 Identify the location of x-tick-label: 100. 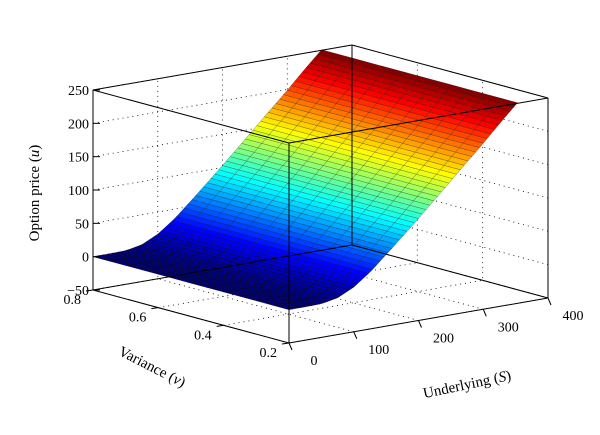
(378, 350).